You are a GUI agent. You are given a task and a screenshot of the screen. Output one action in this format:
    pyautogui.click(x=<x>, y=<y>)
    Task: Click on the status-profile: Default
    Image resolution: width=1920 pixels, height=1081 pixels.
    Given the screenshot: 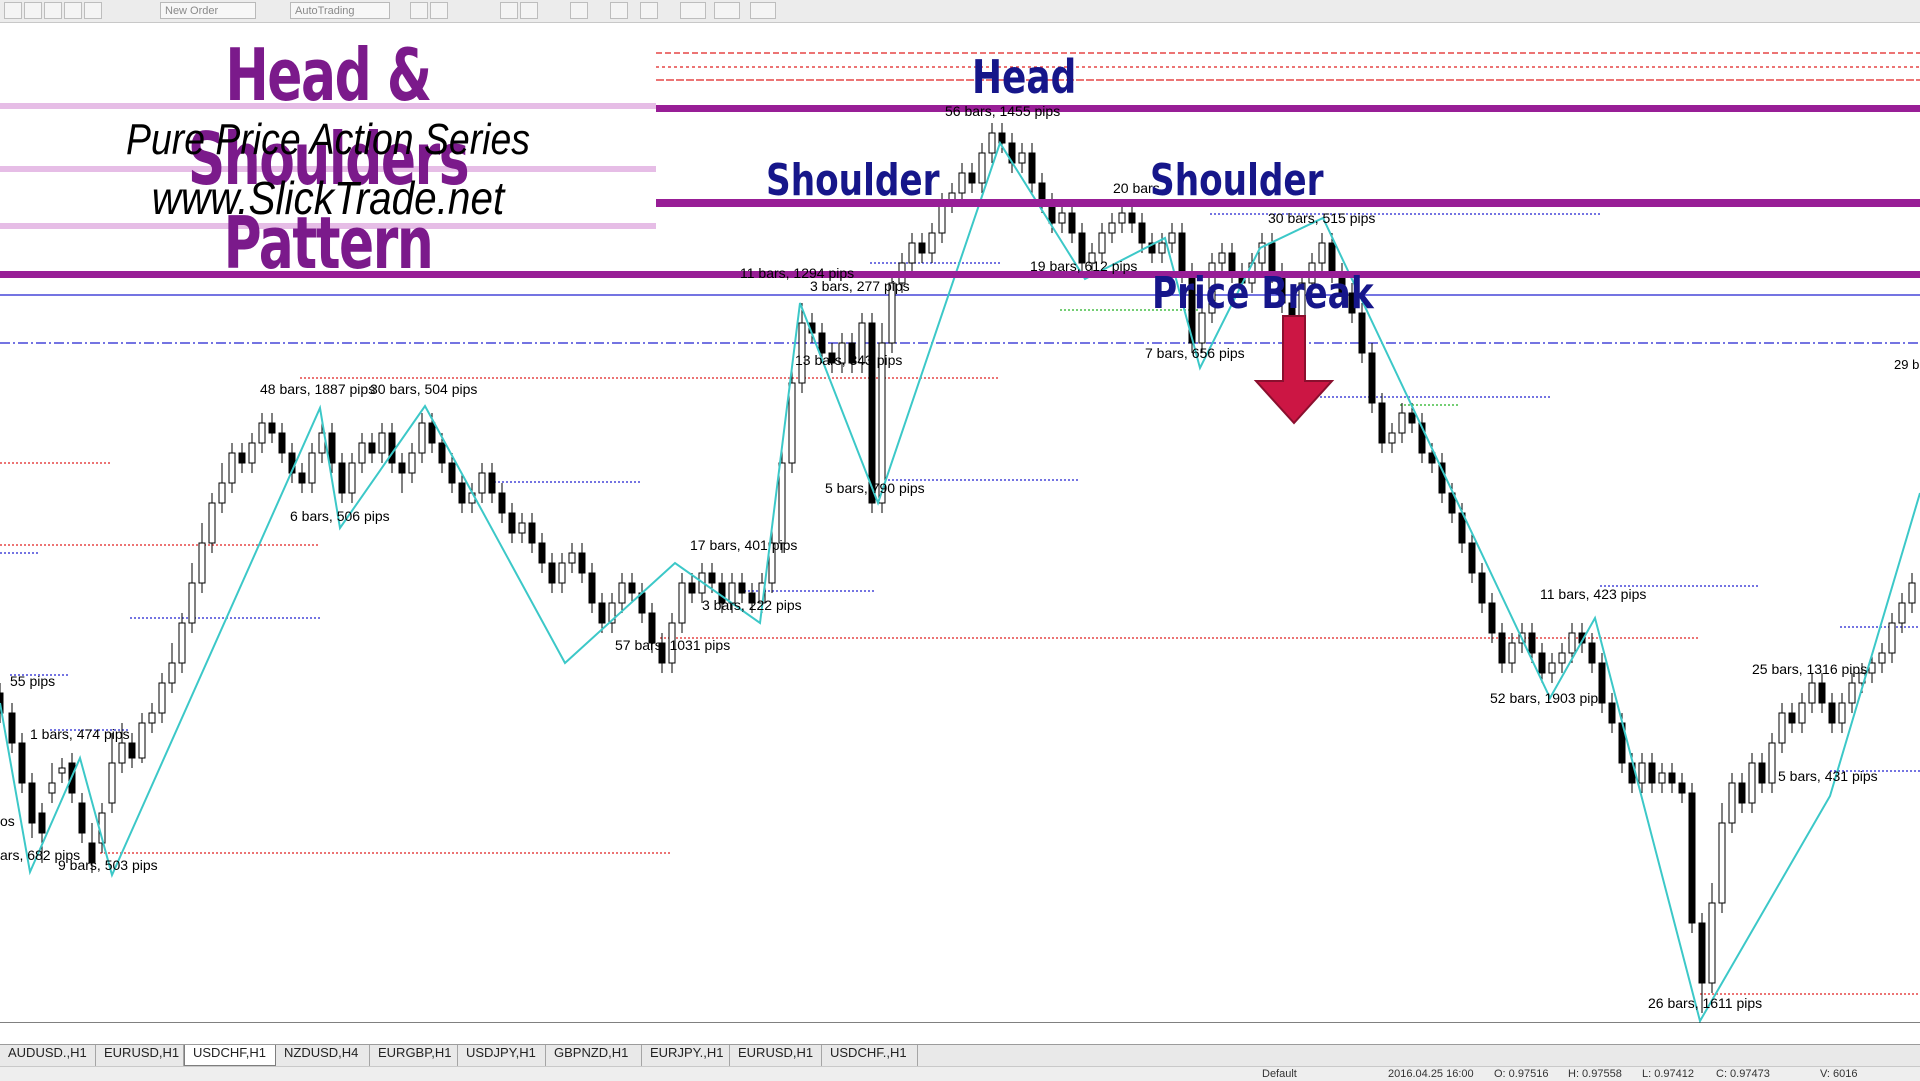 What is the action you would take?
    pyautogui.click(x=1279, y=1074)
    